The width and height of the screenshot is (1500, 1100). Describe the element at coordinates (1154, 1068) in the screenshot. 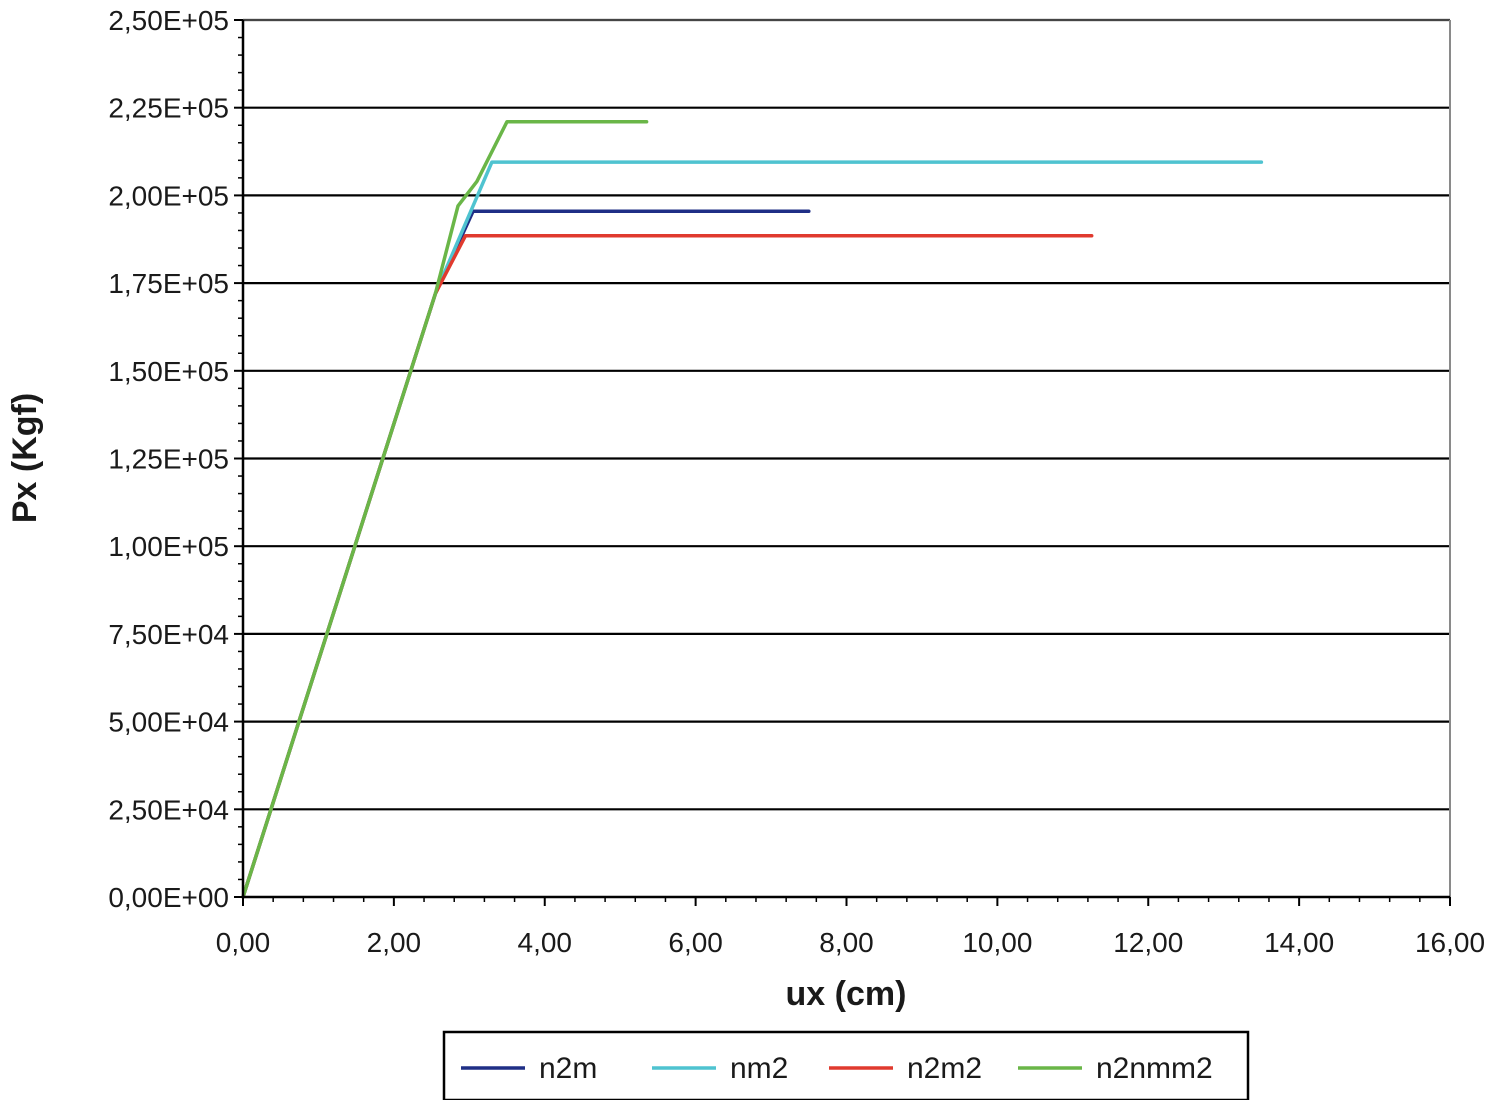

I see `legend-label-n2nmm2: n2nmm2` at that location.